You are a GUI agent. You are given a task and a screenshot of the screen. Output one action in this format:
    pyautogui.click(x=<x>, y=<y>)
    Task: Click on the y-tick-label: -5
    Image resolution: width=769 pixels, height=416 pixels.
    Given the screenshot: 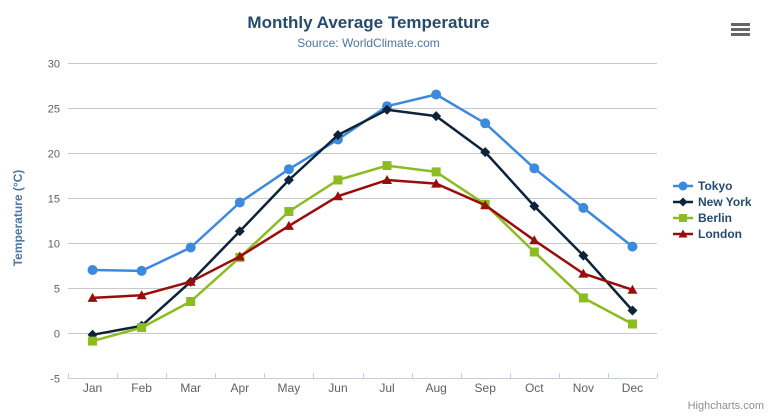 What is the action you would take?
    pyautogui.click(x=55, y=380)
    